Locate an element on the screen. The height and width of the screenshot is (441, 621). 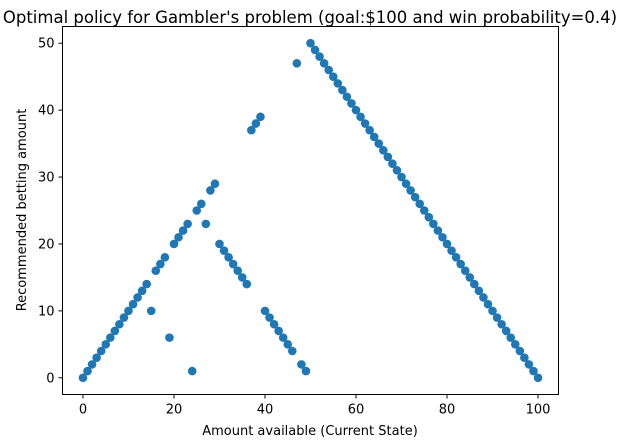
y-tick-label: 0 is located at coordinates (50, 378).